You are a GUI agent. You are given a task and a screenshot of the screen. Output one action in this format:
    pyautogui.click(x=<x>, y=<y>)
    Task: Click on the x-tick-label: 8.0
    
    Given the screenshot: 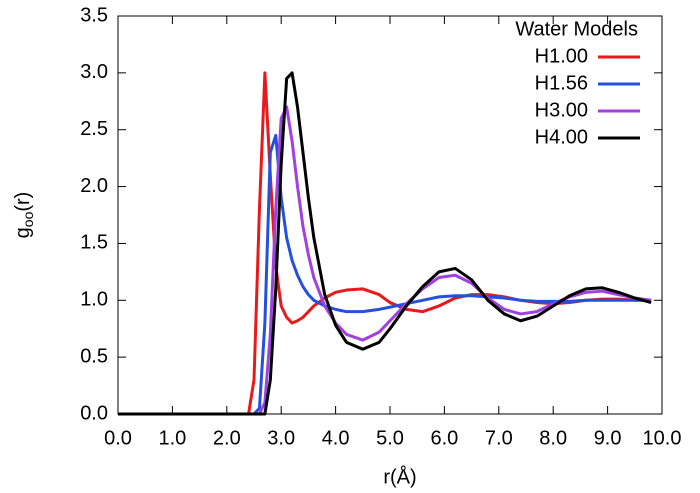 What is the action you would take?
    pyautogui.click(x=553, y=438)
    